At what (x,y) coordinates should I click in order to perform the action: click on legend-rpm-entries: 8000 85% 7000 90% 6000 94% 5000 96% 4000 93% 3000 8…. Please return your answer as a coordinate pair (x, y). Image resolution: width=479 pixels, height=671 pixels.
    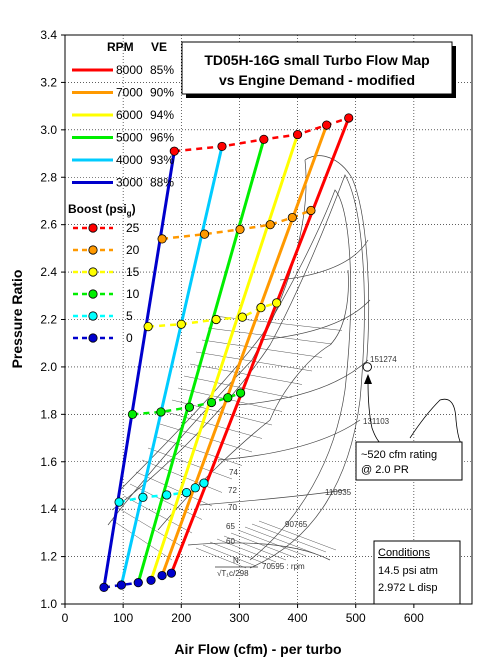
    Looking at the image, I should click on (123, 126).